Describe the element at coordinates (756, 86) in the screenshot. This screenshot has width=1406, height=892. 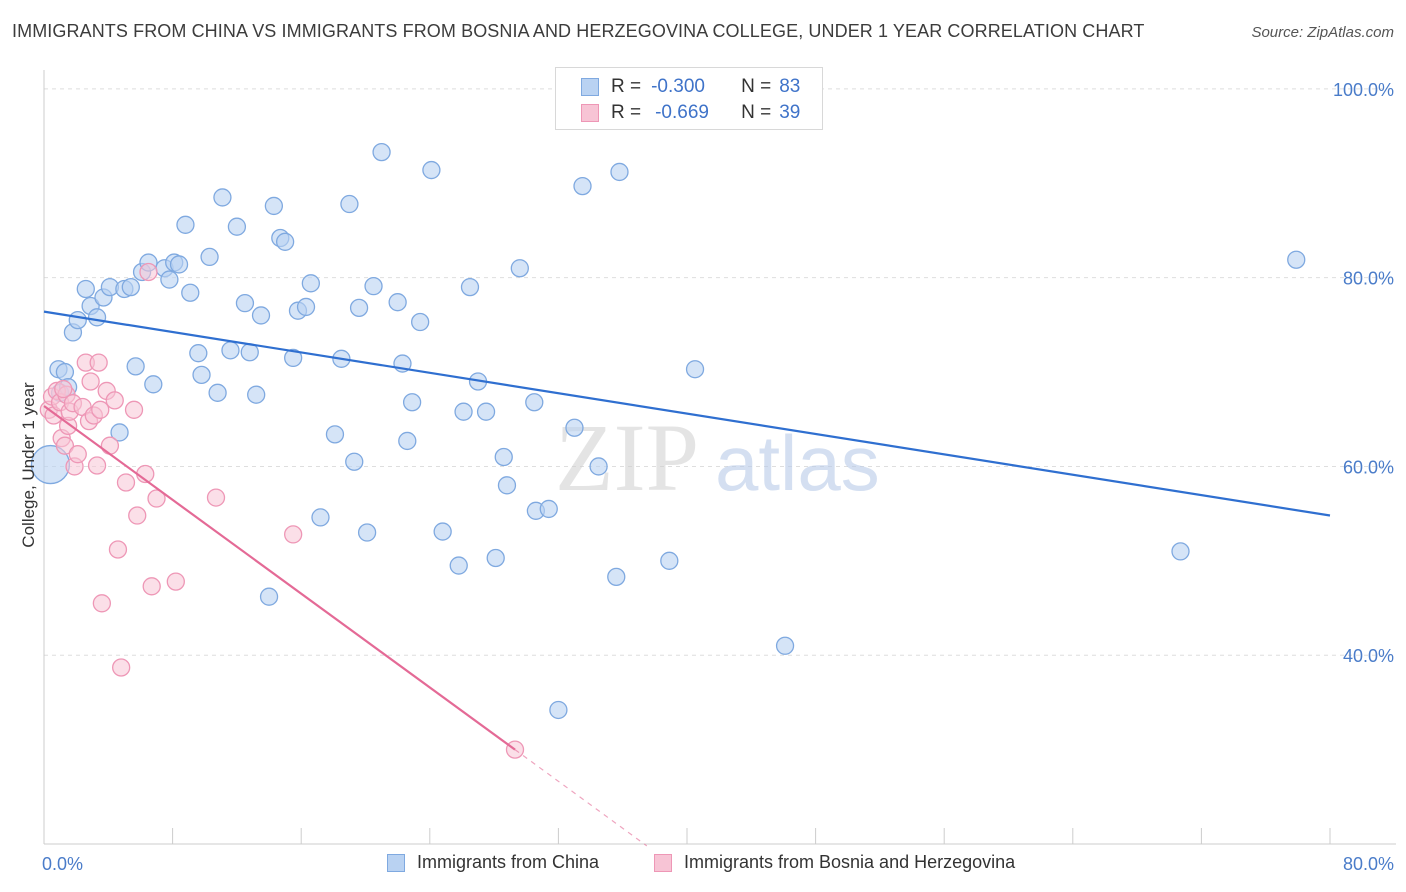
I see `n-label: N =` at that location.